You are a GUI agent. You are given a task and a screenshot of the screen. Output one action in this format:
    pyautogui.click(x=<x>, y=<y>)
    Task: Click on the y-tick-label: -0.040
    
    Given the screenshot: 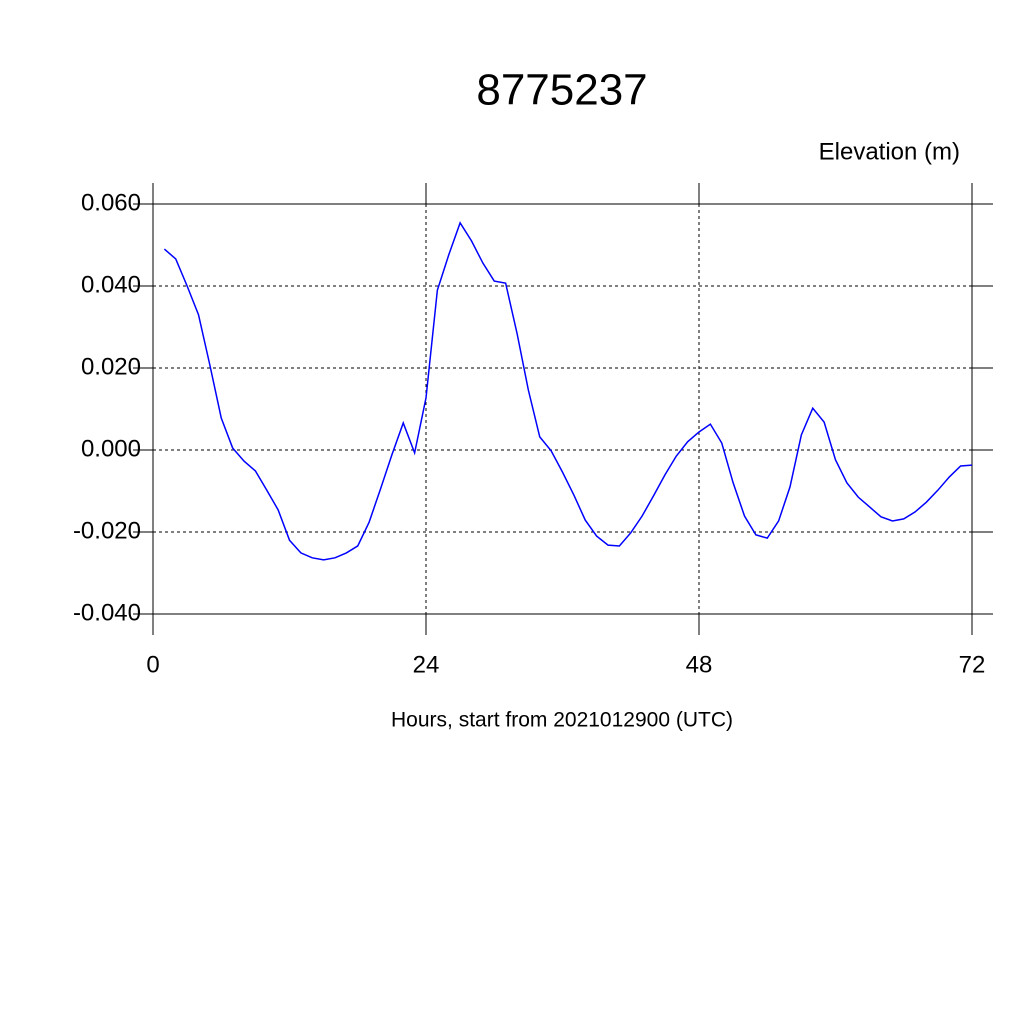 What is the action you would take?
    pyautogui.click(x=107, y=612)
    